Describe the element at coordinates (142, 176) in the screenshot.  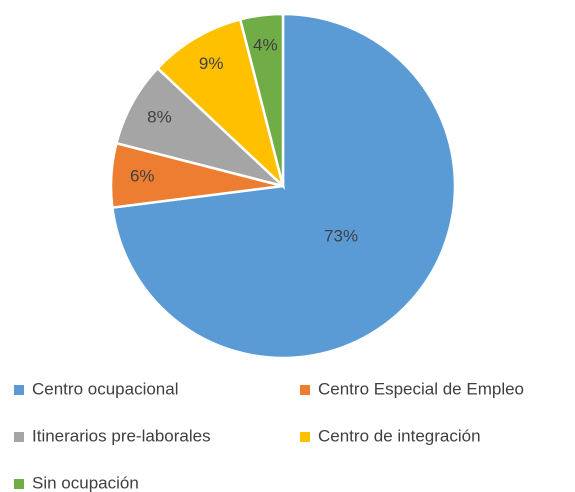
I see `data-label: 6%` at that location.